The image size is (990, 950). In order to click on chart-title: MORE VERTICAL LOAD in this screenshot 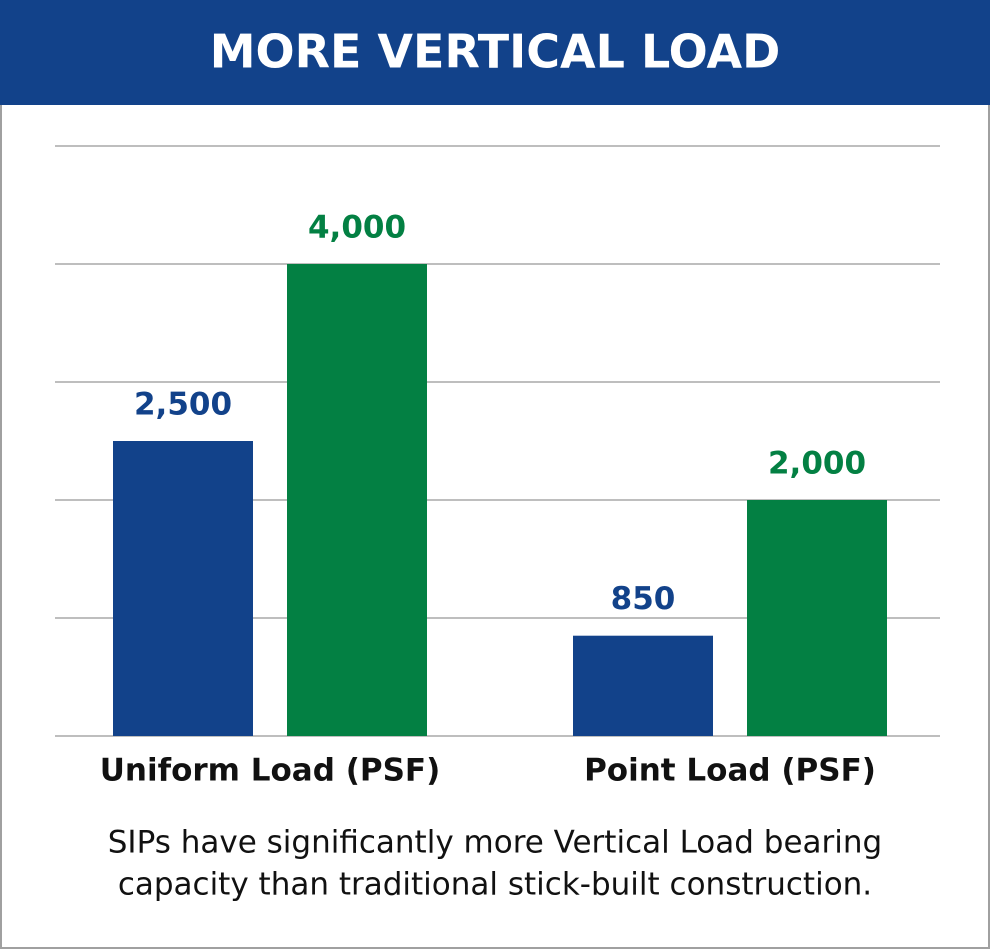, I will do `click(495, 52)`.